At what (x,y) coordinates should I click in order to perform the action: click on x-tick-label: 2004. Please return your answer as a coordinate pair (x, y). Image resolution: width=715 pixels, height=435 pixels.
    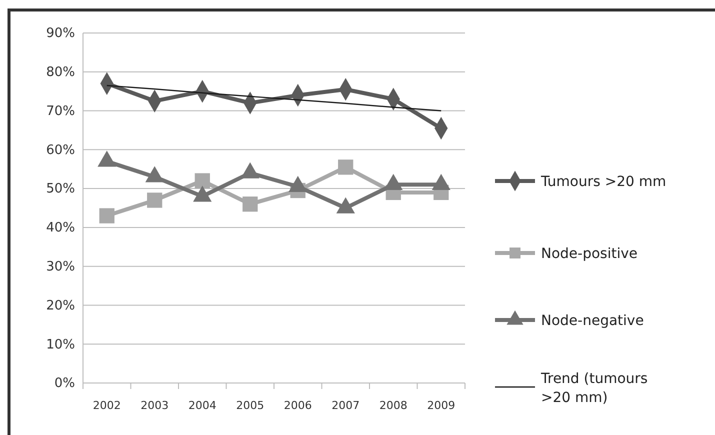
    Looking at the image, I should click on (202, 405).